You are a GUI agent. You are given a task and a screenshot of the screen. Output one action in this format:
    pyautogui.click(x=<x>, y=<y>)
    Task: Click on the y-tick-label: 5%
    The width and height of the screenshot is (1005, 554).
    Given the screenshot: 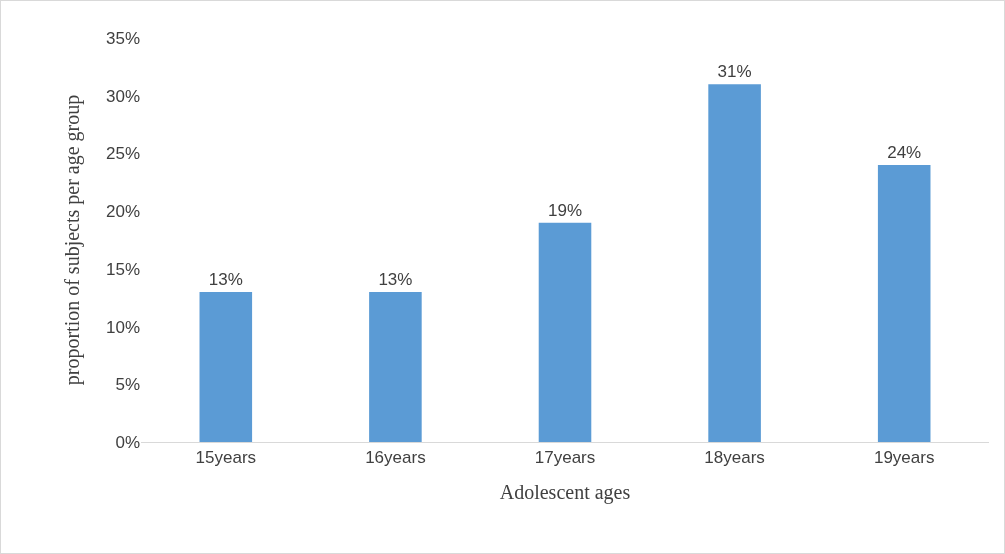 What is the action you would take?
    pyautogui.click(x=127, y=385)
    